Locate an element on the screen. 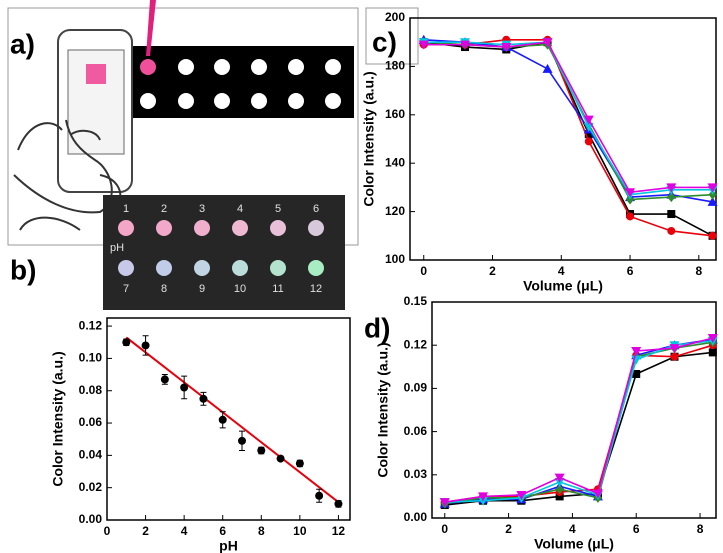 This screenshot has width=723, height=553. photo-number: 6 is located at coordinates (316, 209).